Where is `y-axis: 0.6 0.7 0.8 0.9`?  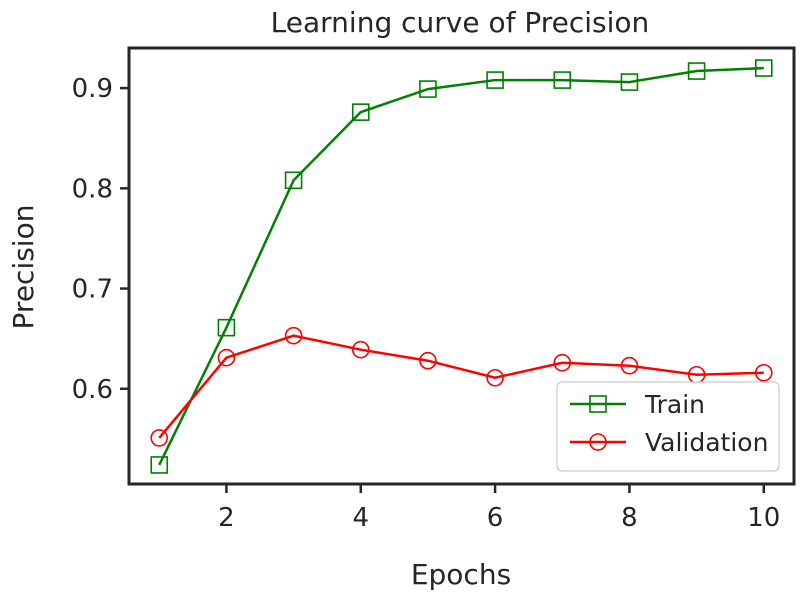 y-axis: 0.6 0.7 0.8 0.9 is located at coordinates (100, 239).